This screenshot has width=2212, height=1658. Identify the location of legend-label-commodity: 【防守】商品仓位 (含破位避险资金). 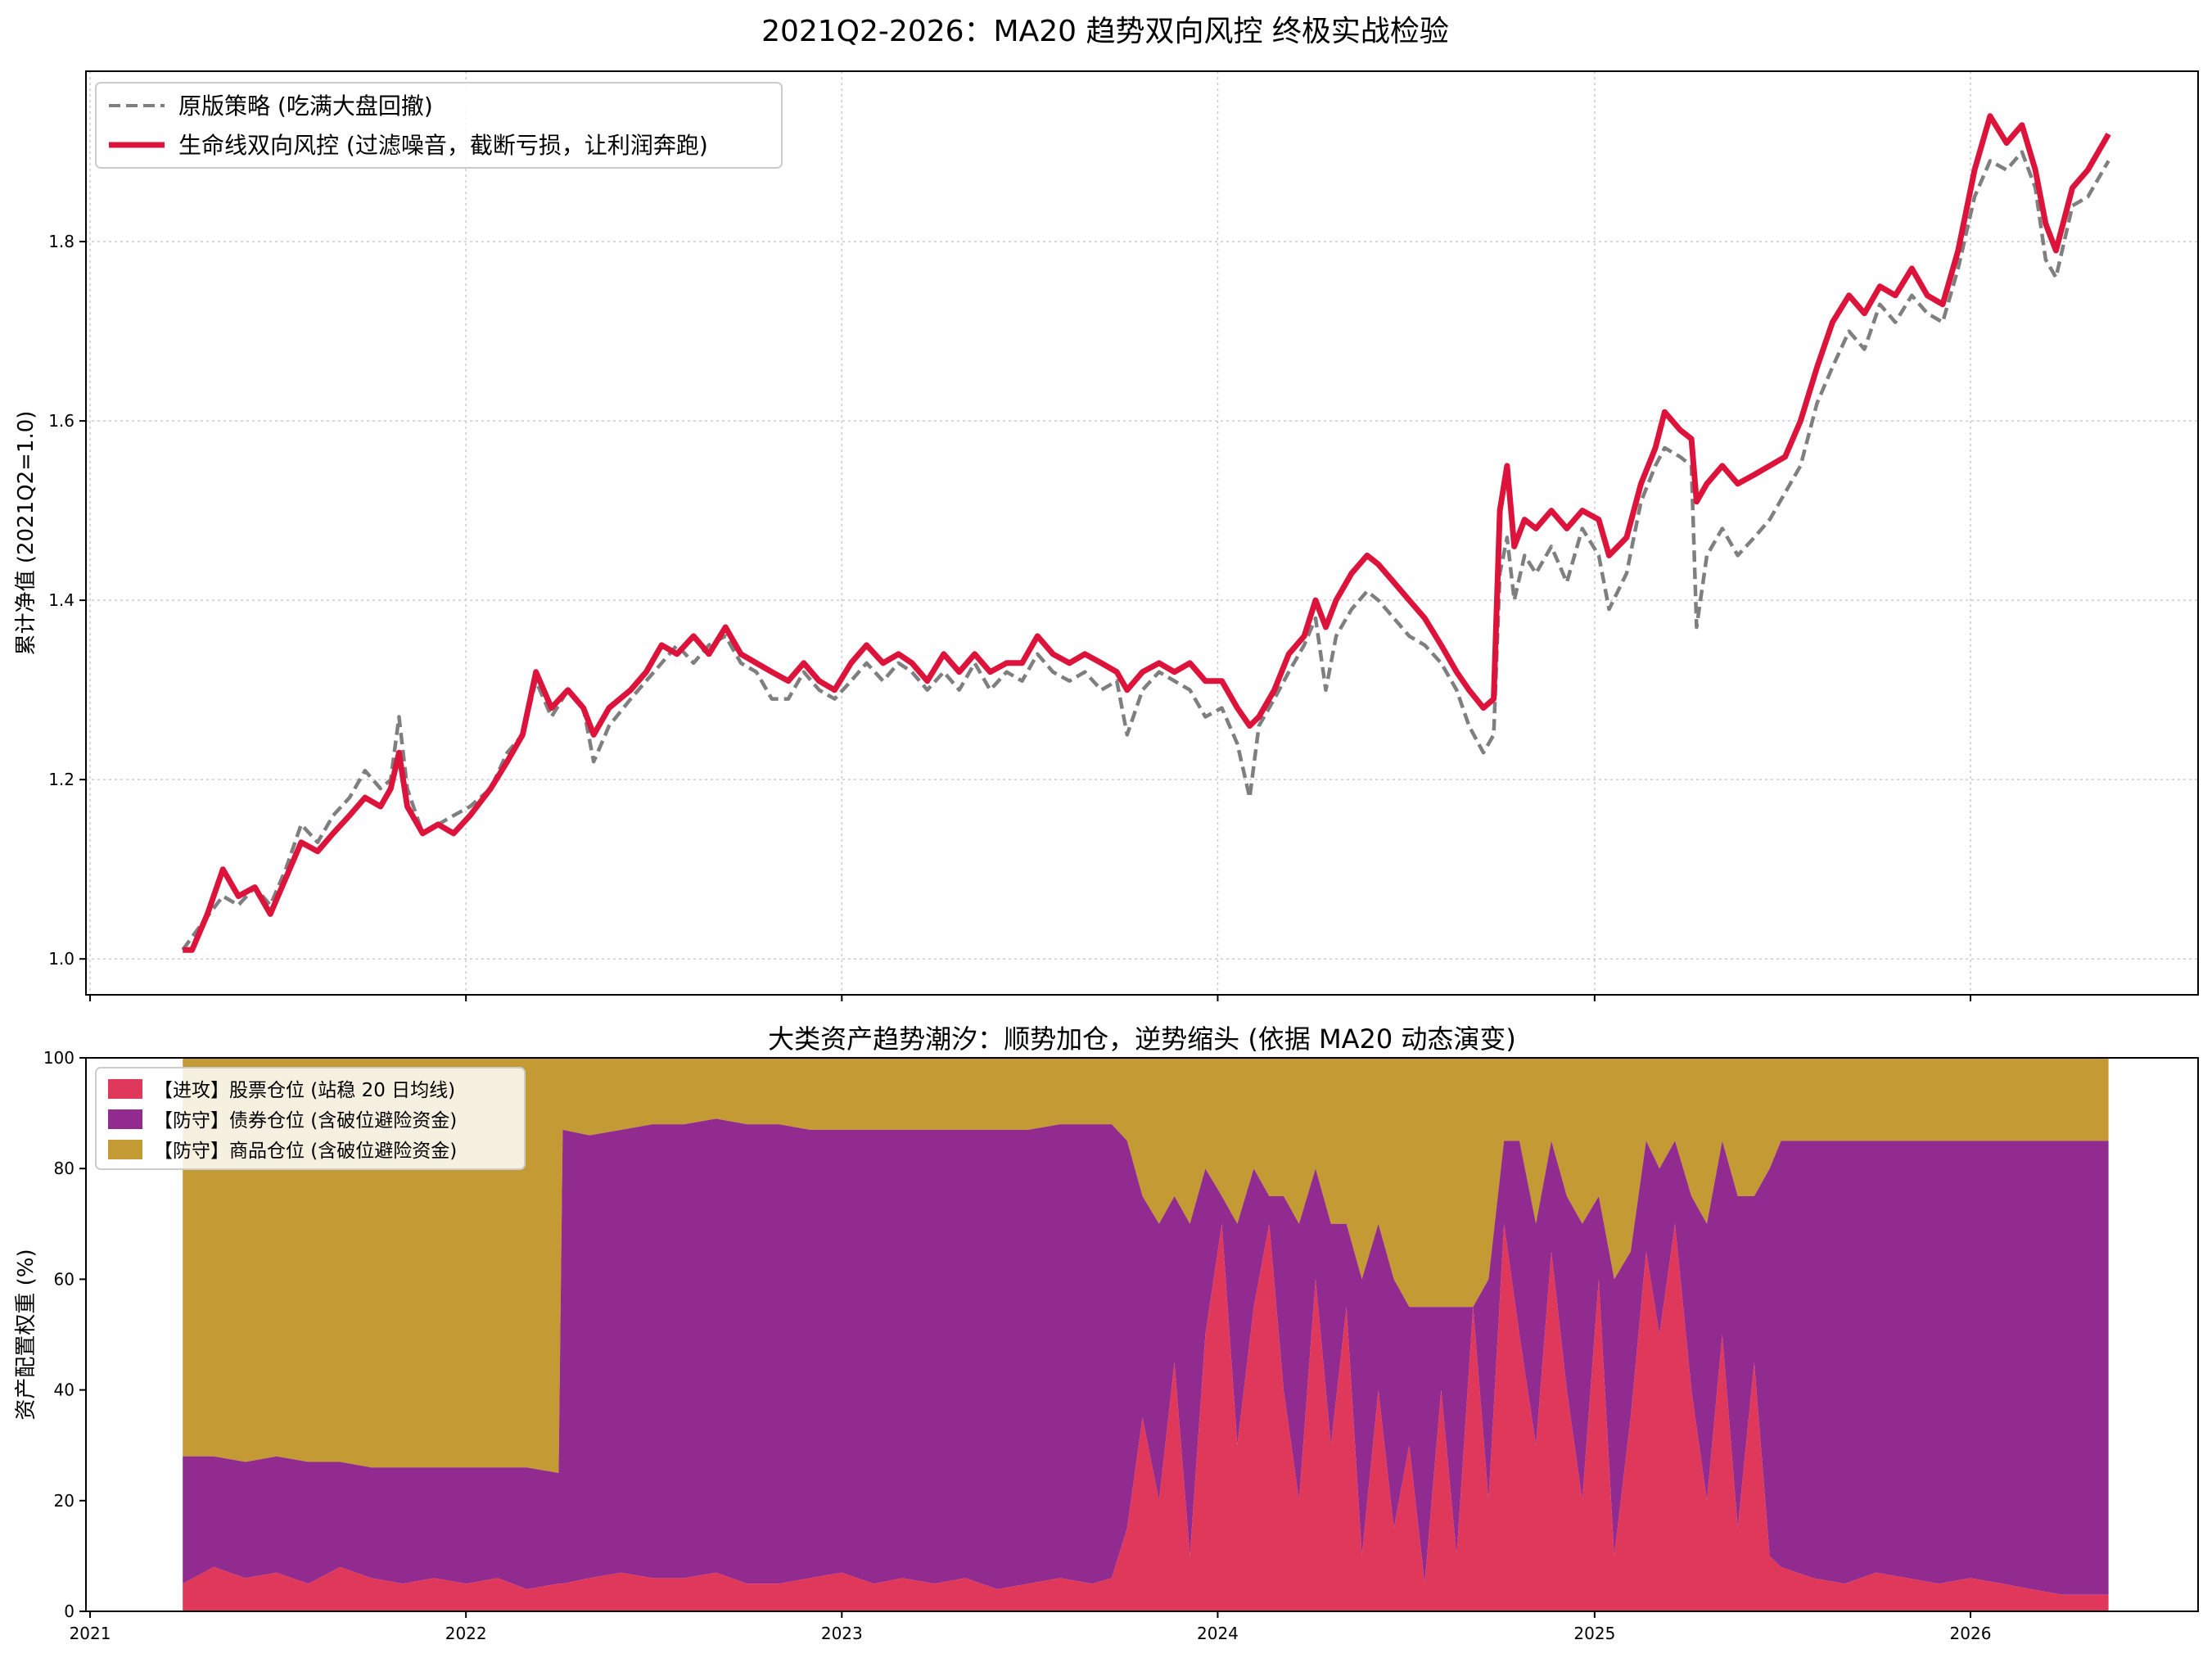
(305, 1151).